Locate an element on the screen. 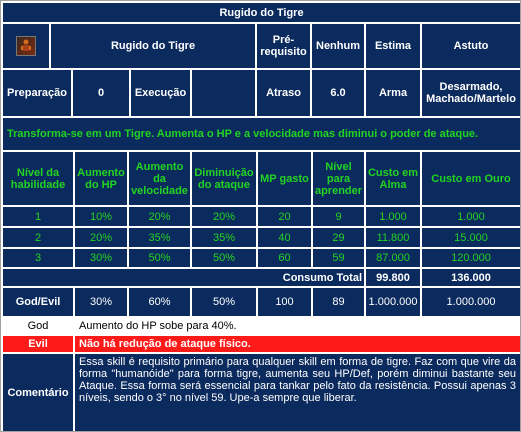 Image resolution: width=521 pixels, height=432 pixels. atraso-label: Atraso is located at coordinates (283, 93).